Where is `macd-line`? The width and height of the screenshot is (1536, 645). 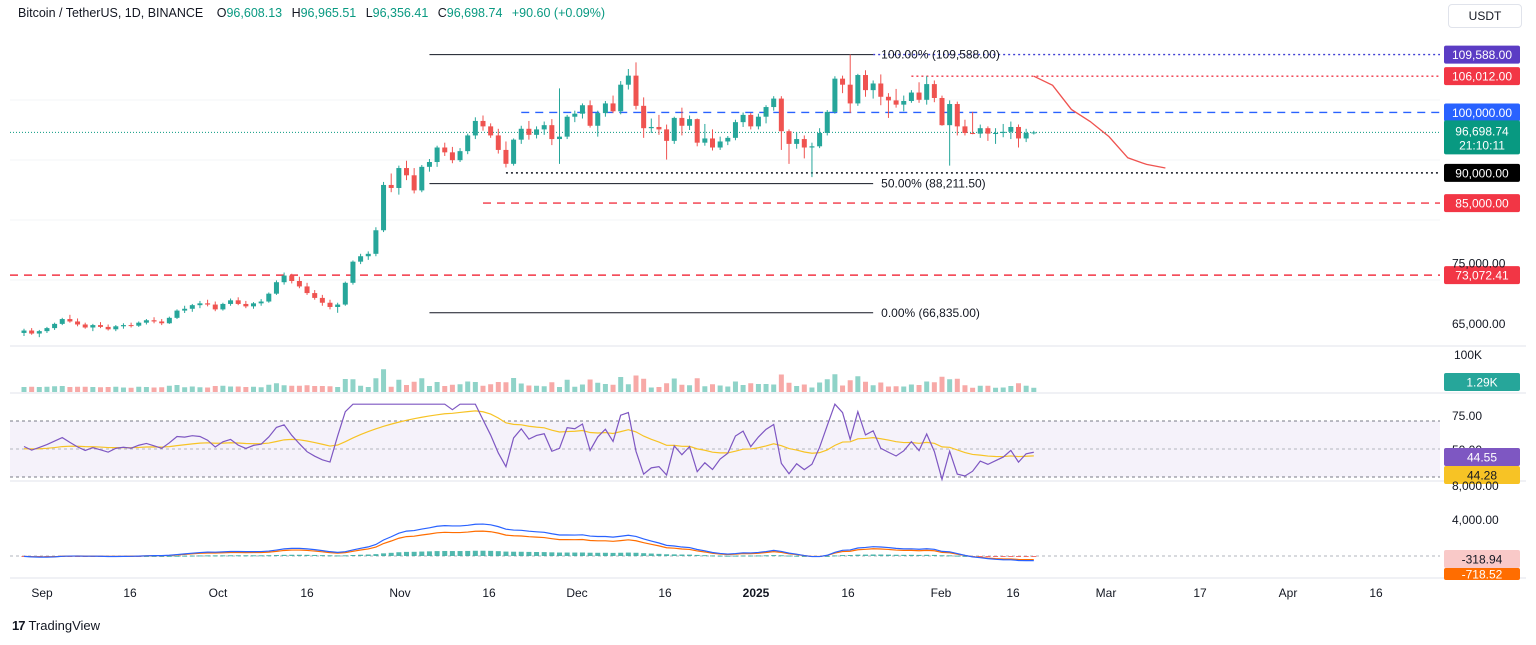 macd-line is located at coordinates (528, 542).